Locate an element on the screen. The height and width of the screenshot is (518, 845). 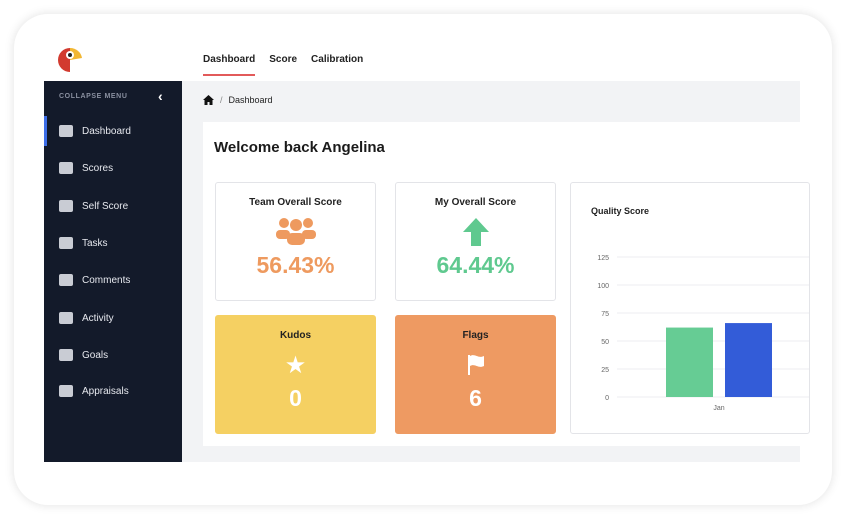
chevron-left-icon: ‹ is located at coordinates (160, 96).